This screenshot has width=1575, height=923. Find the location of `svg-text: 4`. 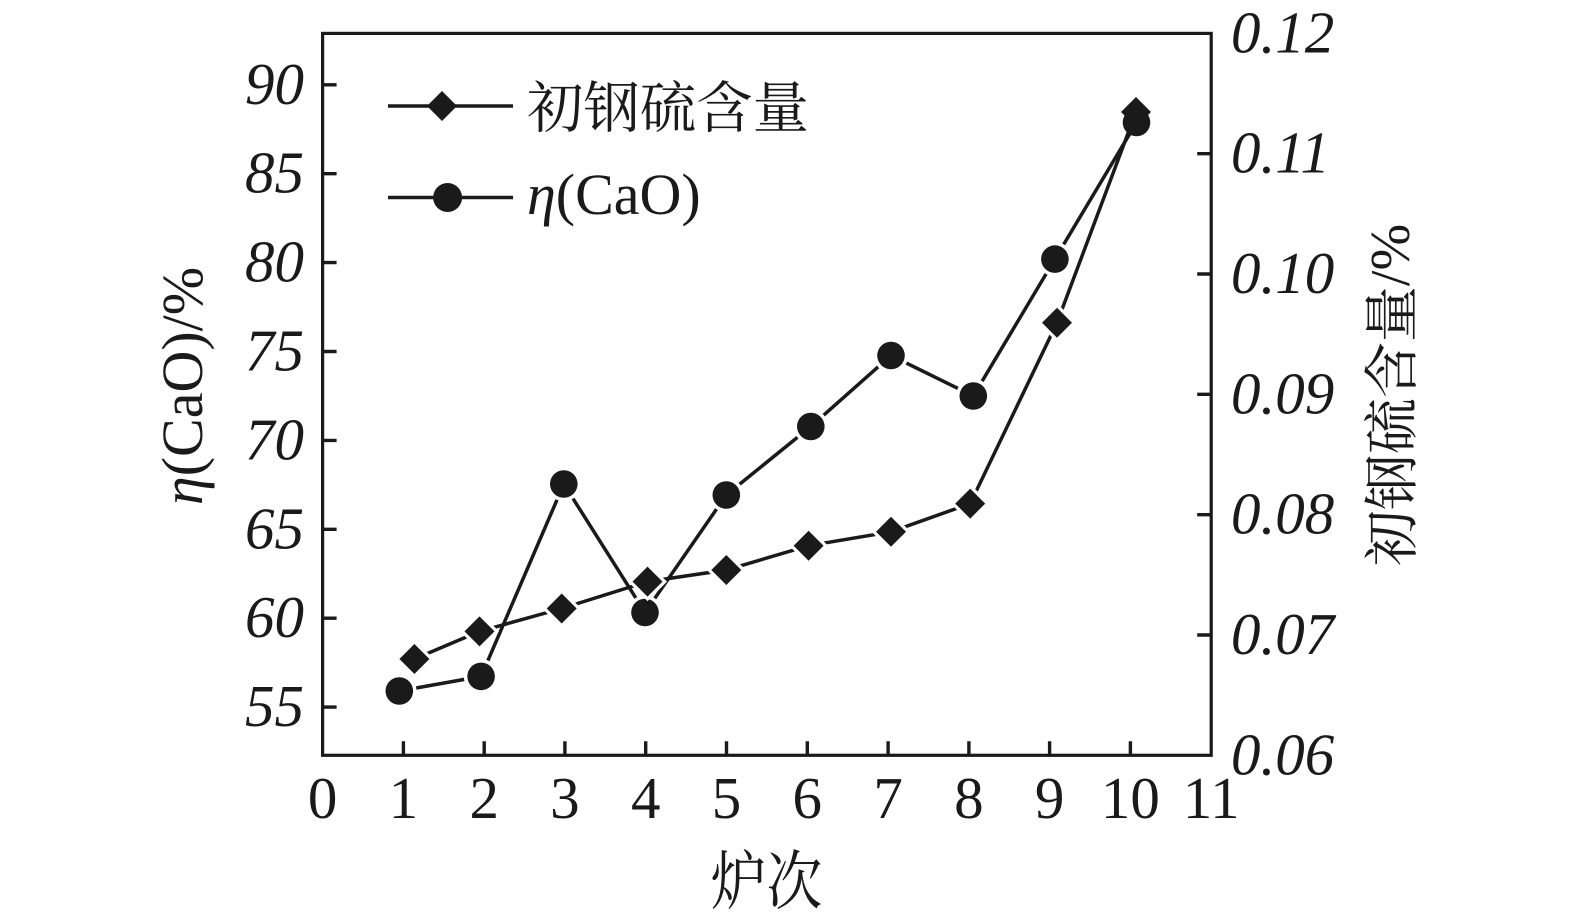

svg-text: 4 is located at coordinates (646, 798).